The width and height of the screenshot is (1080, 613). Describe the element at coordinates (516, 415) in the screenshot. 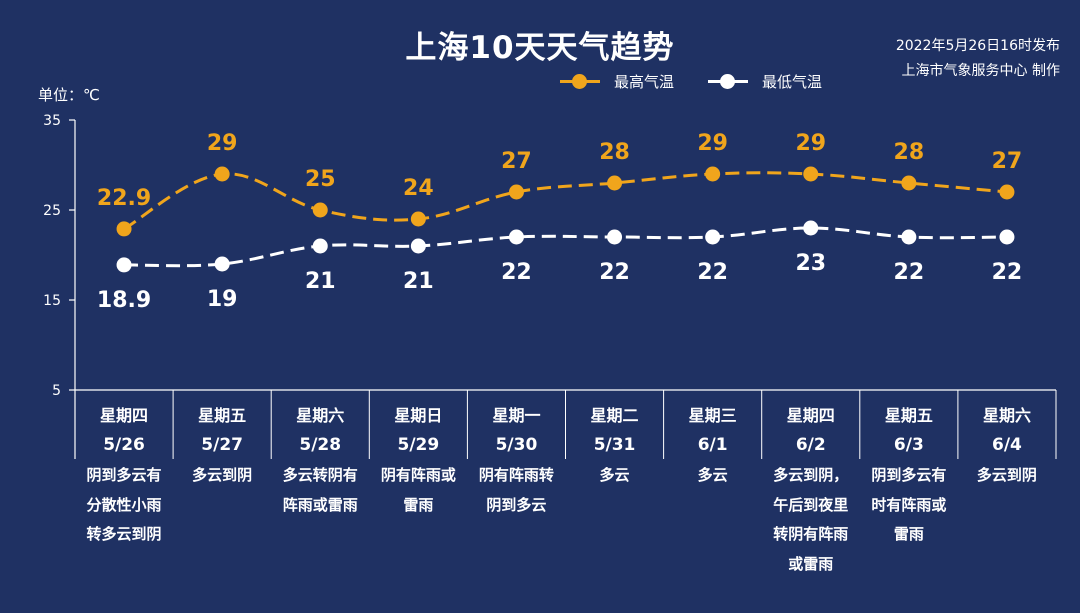

I see `x-label-weekday-4: 星期一` at that location.